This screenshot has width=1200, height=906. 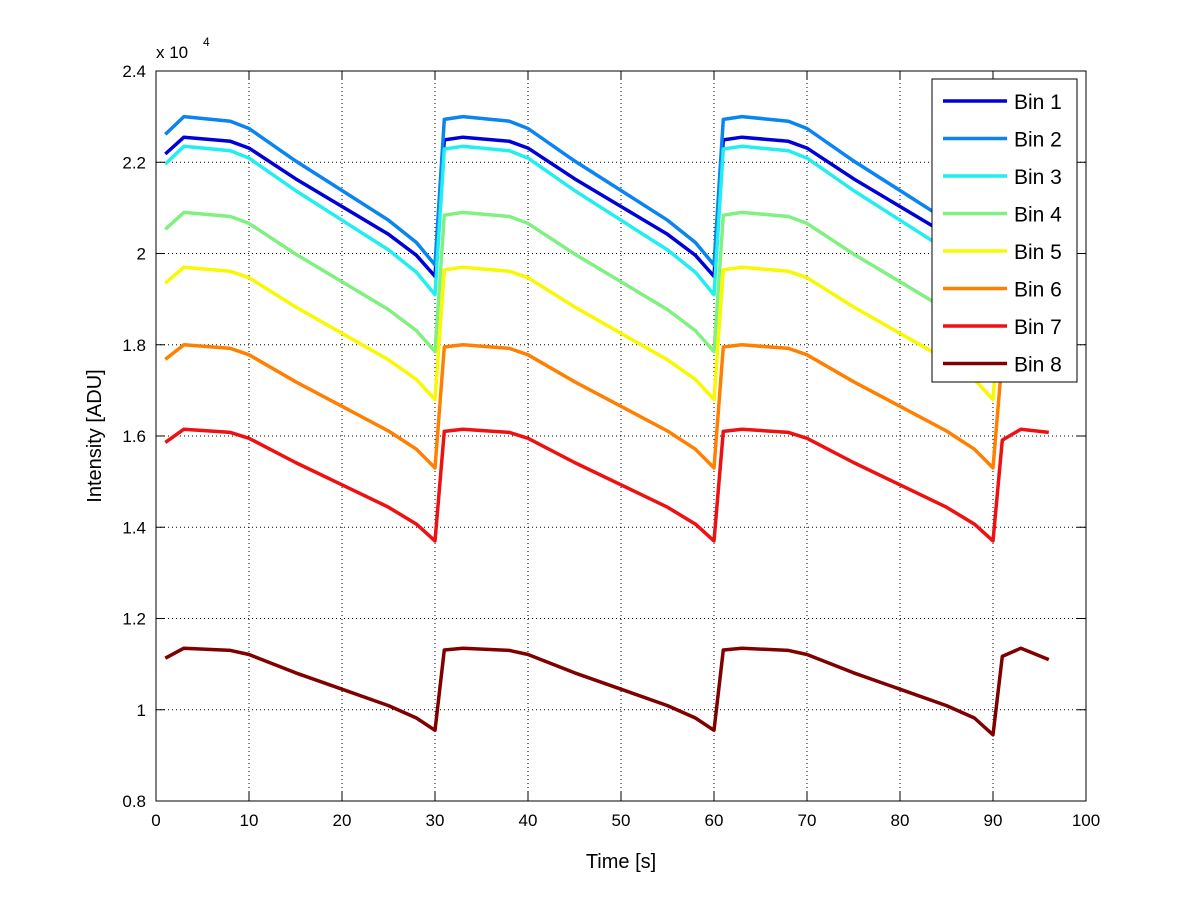 What do you see at coordinates (134, 527) in the screenshot?
I see `y-tick-label: 1.4` at bounding box center [134, 527].